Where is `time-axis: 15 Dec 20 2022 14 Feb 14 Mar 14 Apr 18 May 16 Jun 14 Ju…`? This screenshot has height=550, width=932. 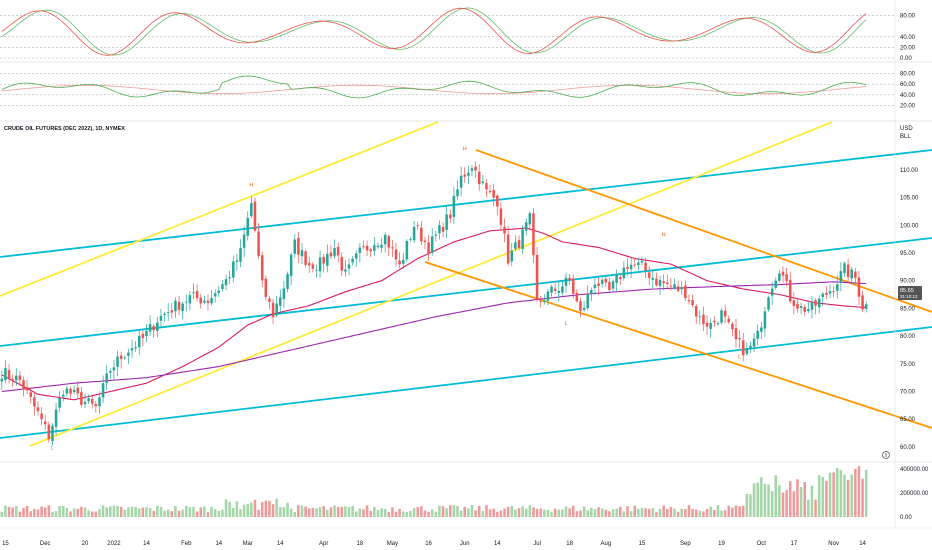
time-axis: 15 Dec 20 2022 14 Feb 14 Mar 14 Apr 18 May 16 Jun 14 Ju… is located at coordinates (434, 544).